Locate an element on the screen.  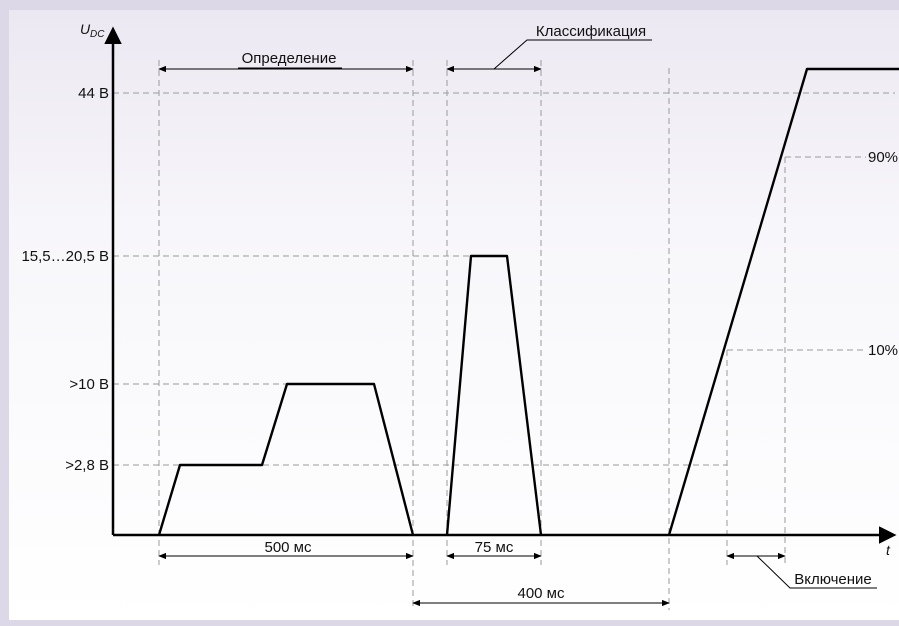
classification-pulse is located at coordinates (494, 395).